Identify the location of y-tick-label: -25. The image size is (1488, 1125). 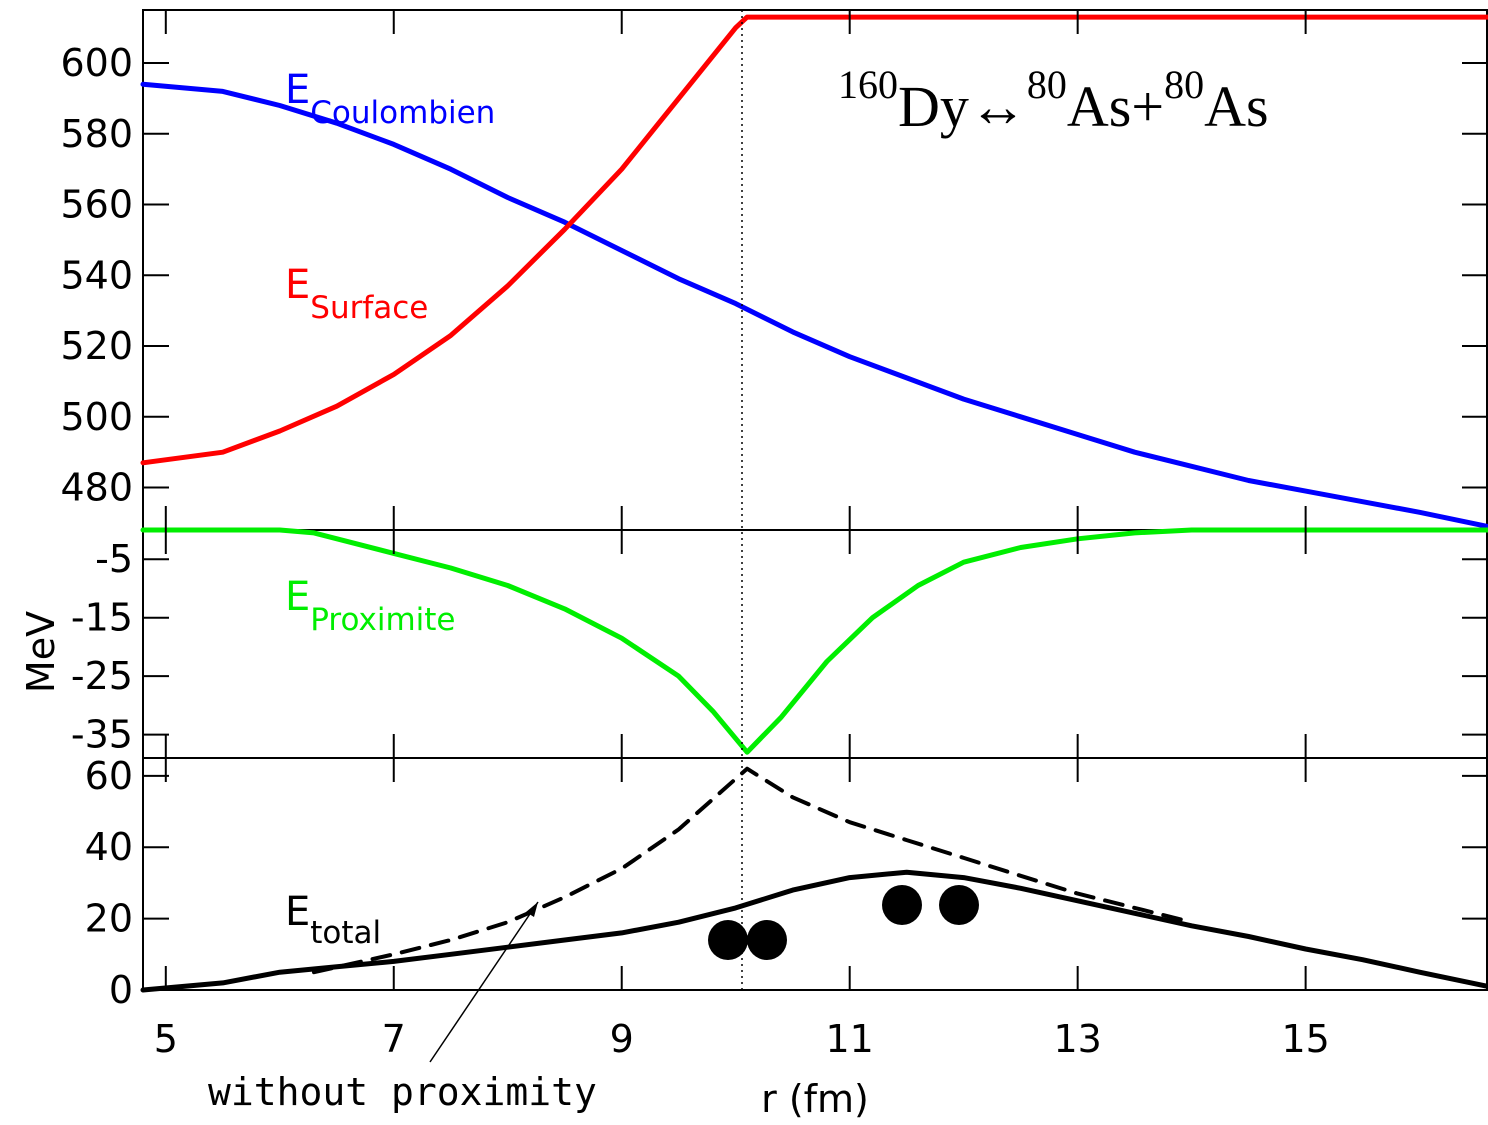
(102, 676).